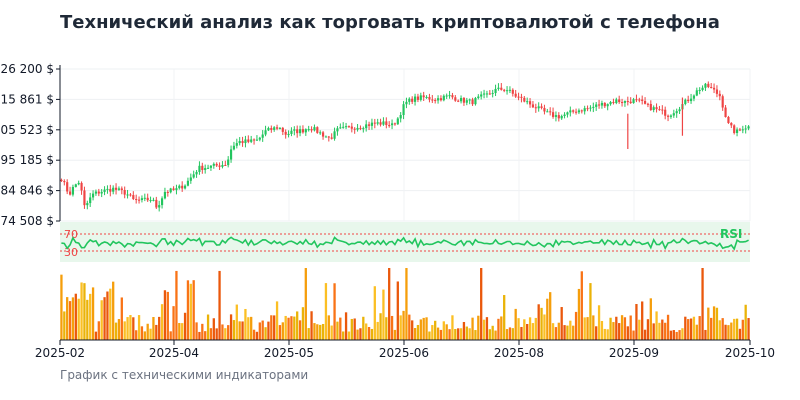 This screenshot has width=800, height=400. What do you see at coordinates (184, 375) in the screenshot?
I see `chart-subtitle: График с техническими индикаторами` at bounding box center [184, 375].